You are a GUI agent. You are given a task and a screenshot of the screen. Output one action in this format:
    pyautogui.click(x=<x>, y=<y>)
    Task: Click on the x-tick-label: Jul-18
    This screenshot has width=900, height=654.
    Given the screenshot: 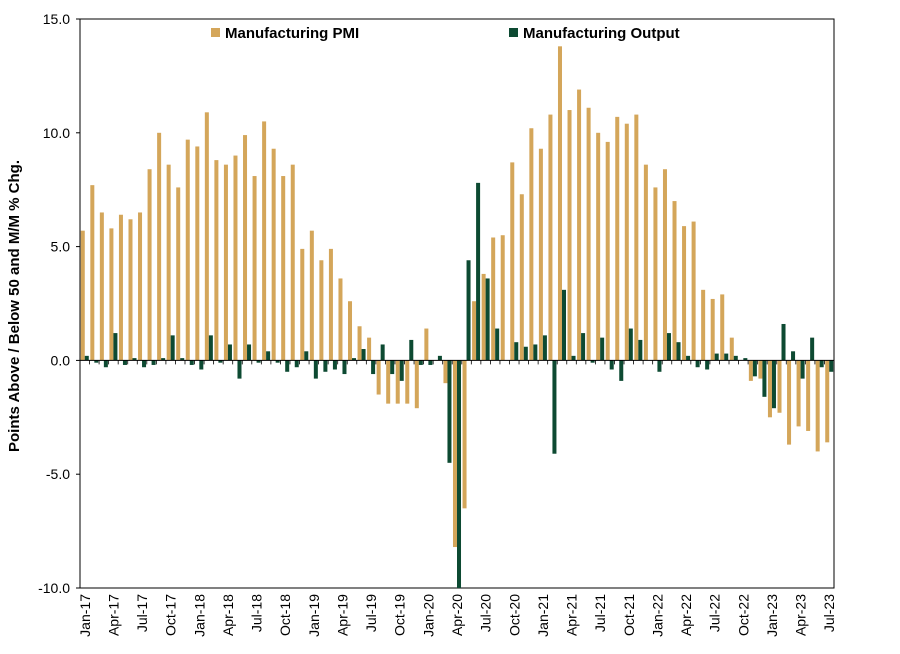 What is the action you would take?
    pyautogui.click(x=257, y=613)
    